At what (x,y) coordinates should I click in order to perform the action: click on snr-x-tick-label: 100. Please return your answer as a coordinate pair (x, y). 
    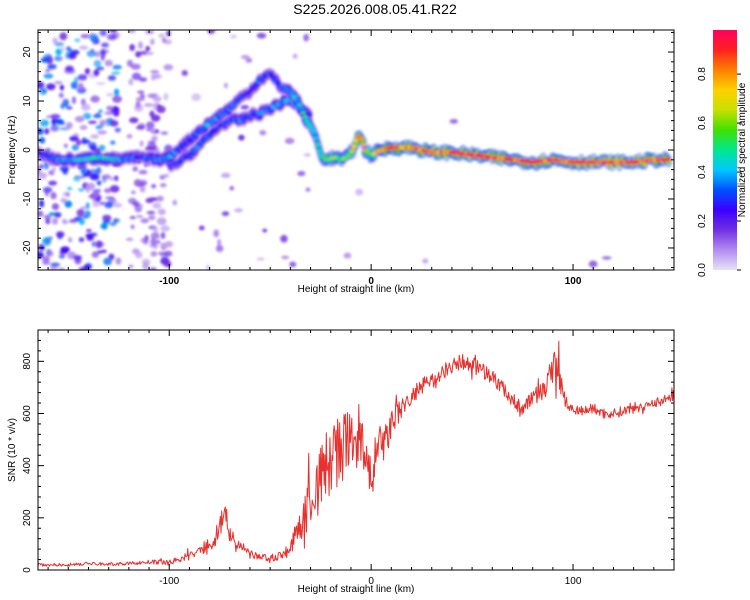
    Looking at the image, I should click on (573, 581).